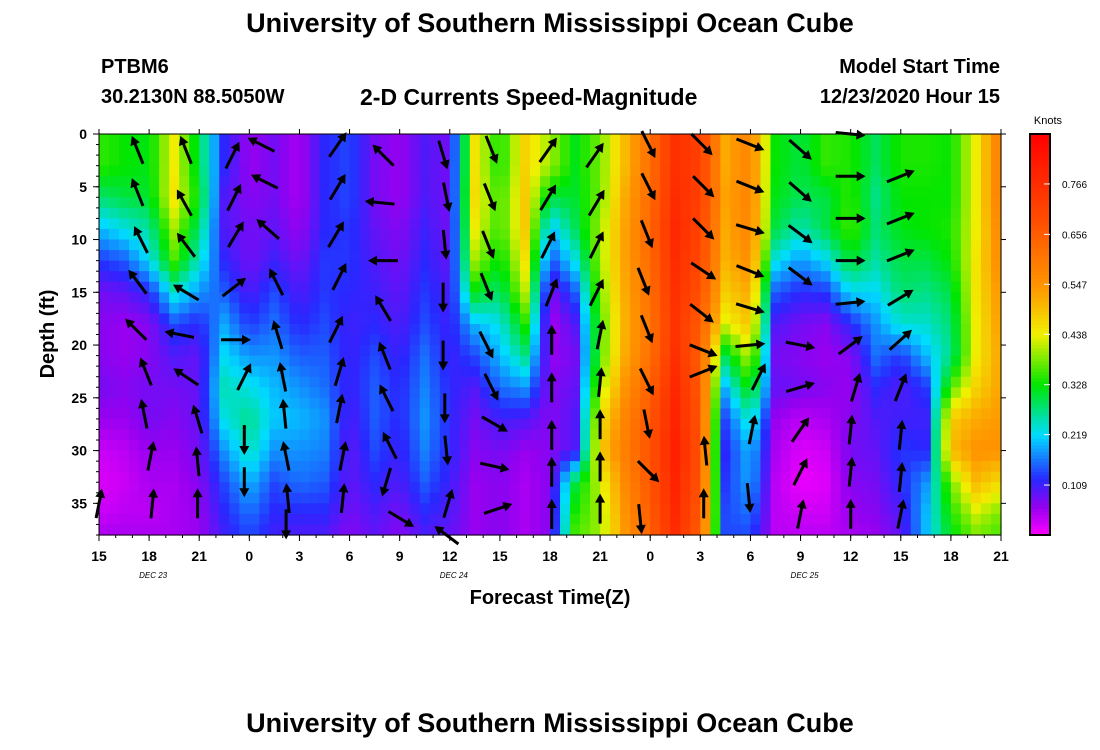  Describe the element at coordinates (197, 419) in the screenshot. I see `current-arrow` at that location.